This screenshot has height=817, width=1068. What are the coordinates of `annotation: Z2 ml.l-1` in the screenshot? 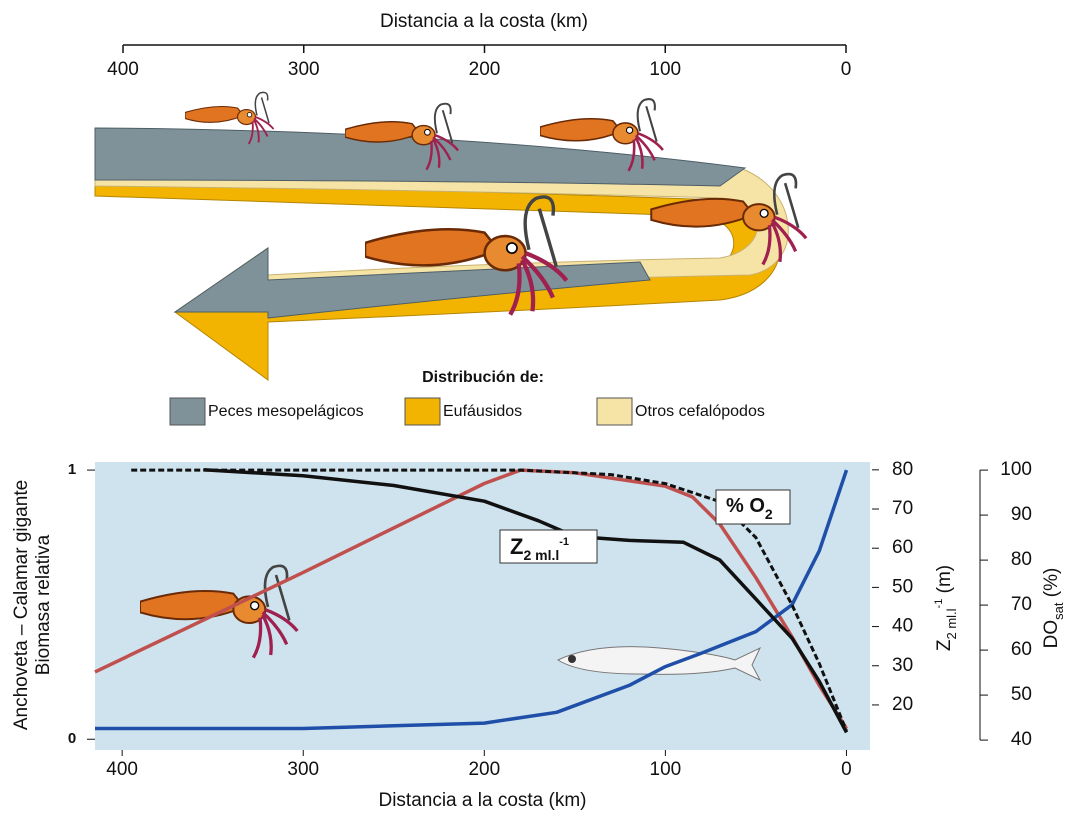 It's located at (539, 548).